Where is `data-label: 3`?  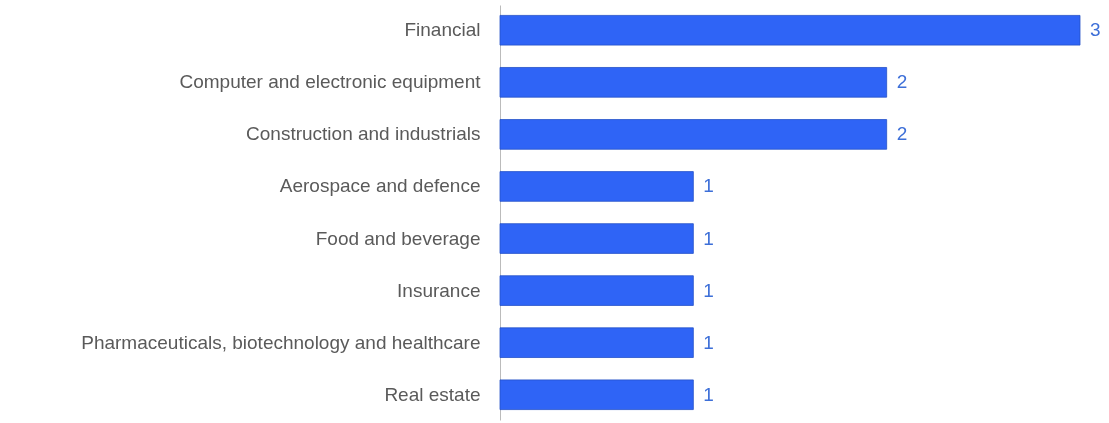
data-label: 3 is located at coordinates (1095, 30).